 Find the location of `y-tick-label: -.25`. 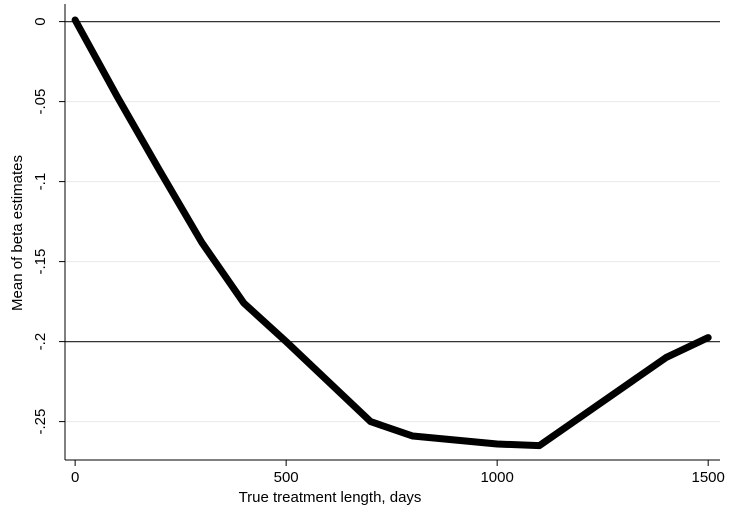

y-tick-label: -.25 is located at coordinates (40, 422).